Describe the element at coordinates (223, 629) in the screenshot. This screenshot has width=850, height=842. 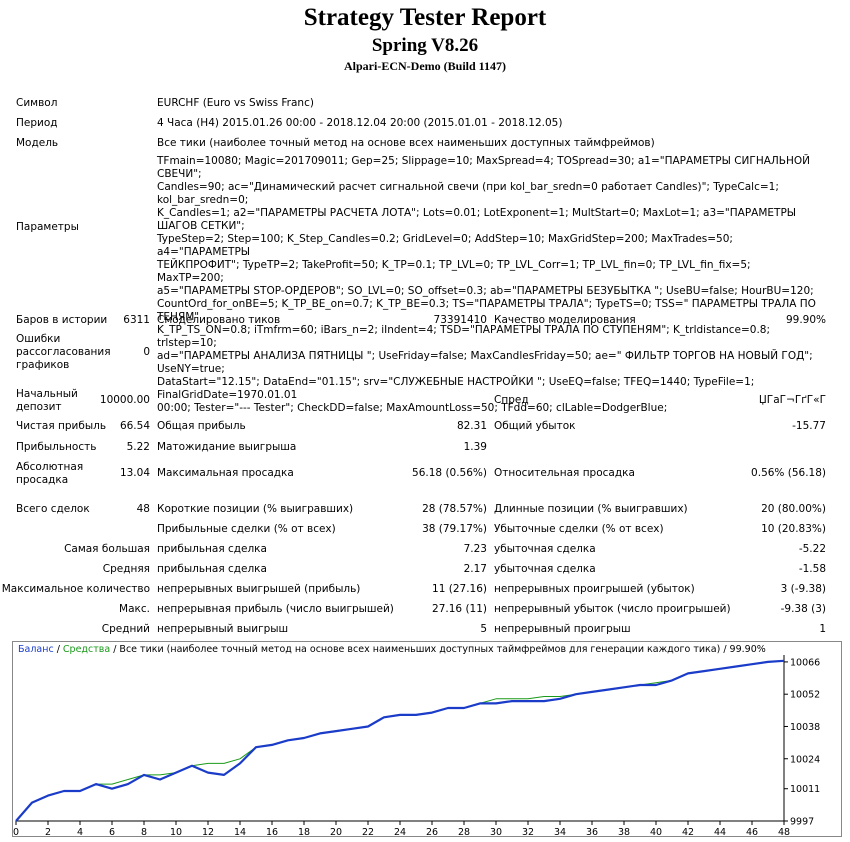
I see `avg-cons-wins-label: непрерывный выигрыш` at that location.